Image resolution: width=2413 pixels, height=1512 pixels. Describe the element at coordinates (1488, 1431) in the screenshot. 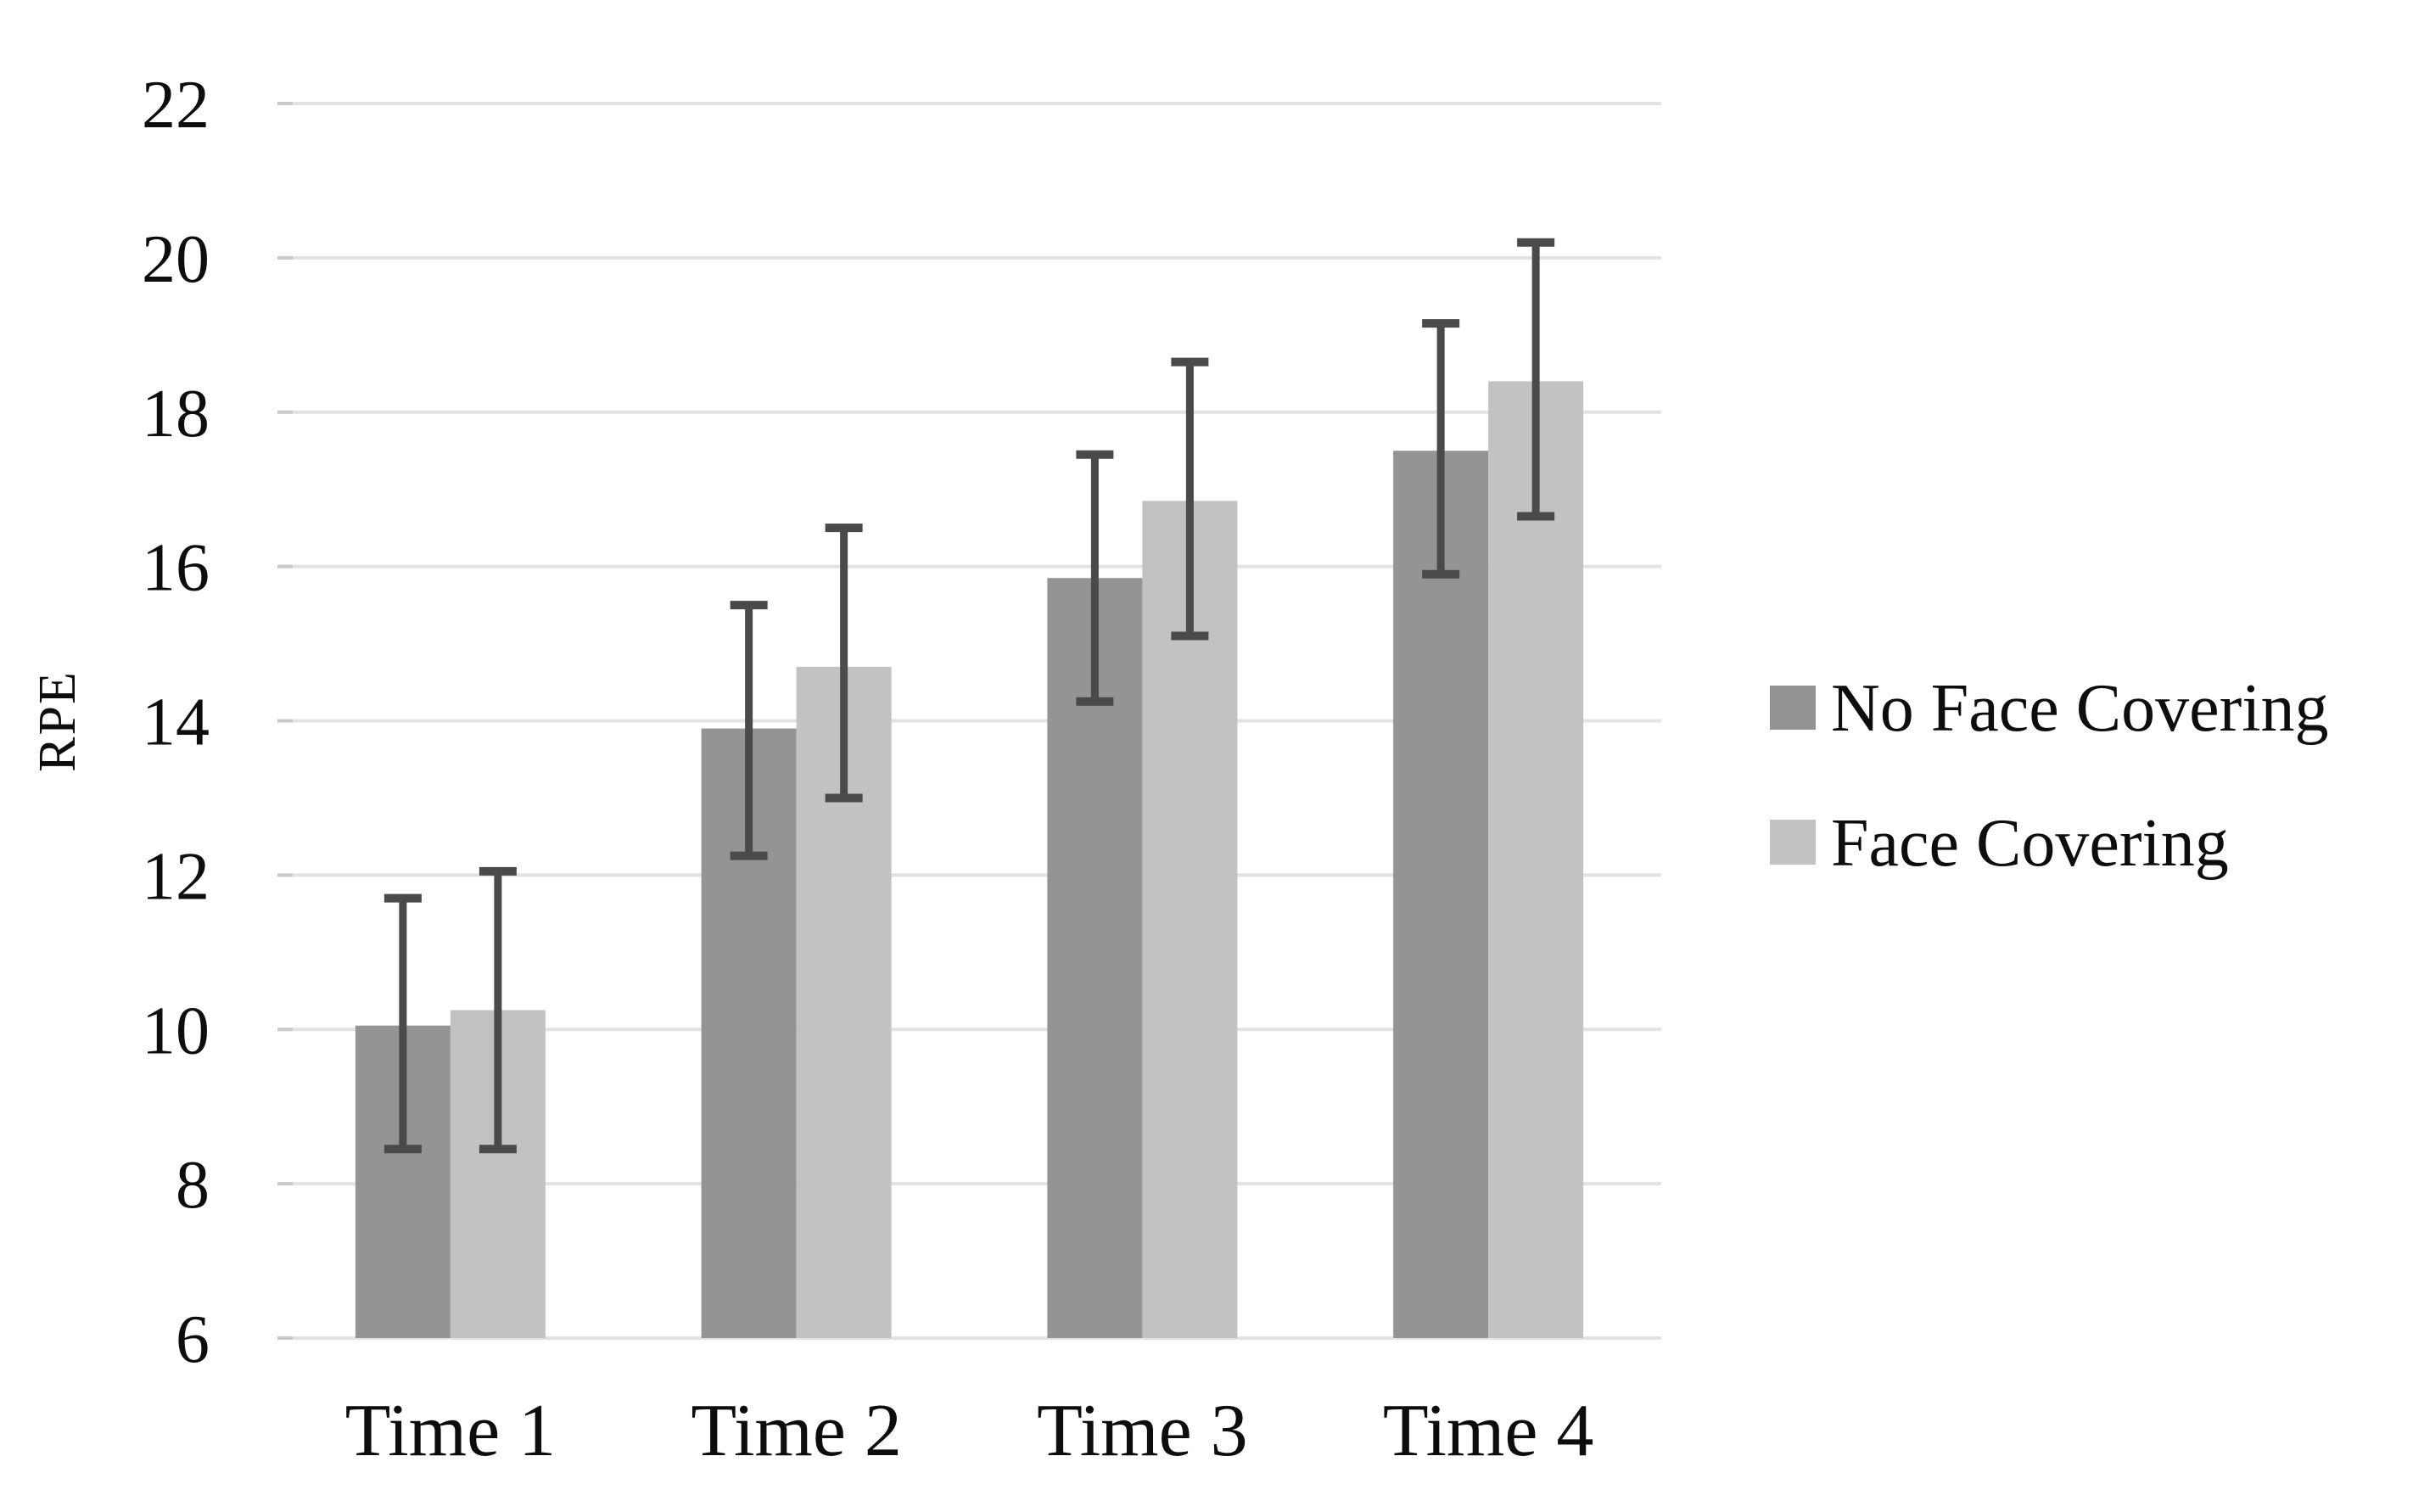

I see `x-category-label: Time 4` at that location.